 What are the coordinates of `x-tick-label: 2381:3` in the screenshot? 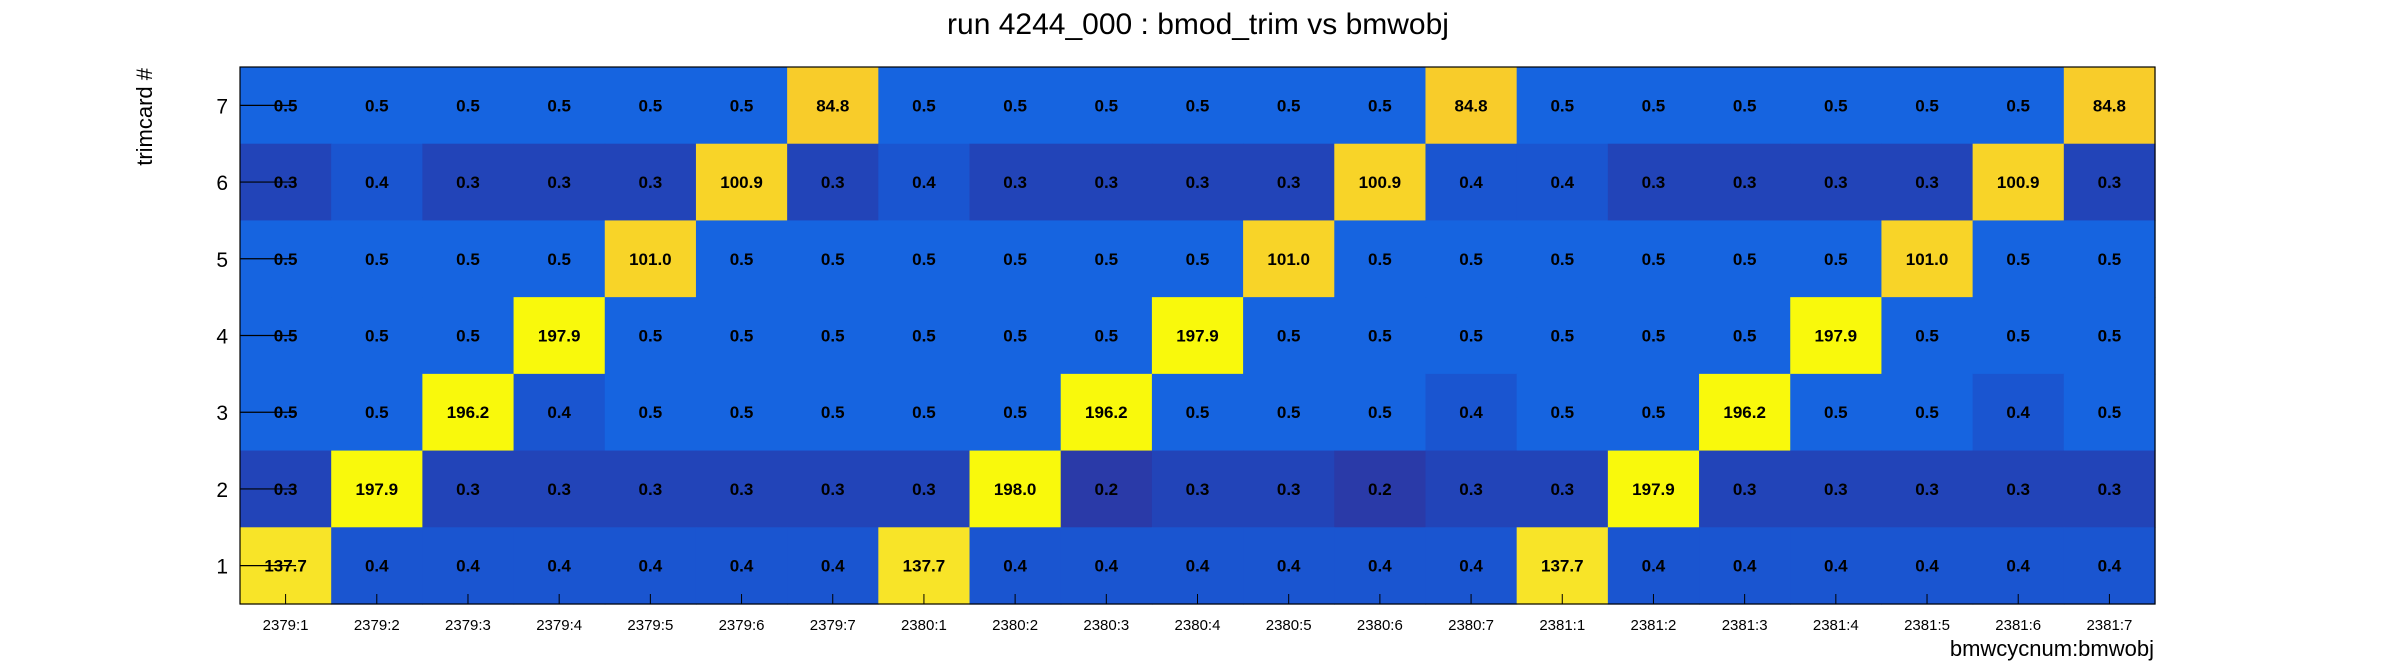 It's located at (1745, 625).